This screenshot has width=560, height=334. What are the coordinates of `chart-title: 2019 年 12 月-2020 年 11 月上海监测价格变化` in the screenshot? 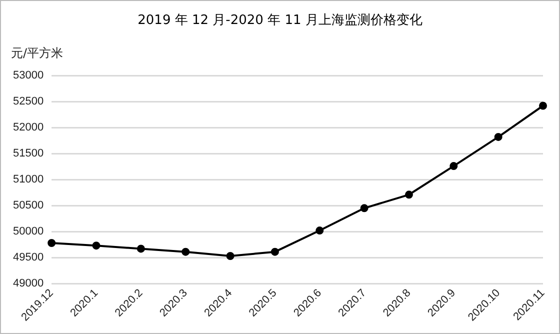 It's located at (280, 20).